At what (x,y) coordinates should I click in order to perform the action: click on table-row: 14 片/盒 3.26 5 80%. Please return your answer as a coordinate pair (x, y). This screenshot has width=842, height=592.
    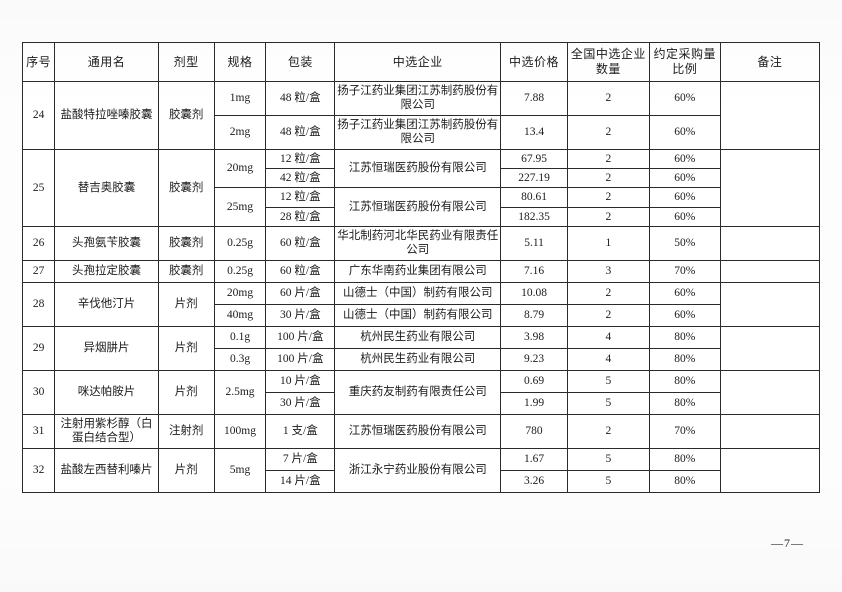
    Looking at the image, I should click on (421, 481).